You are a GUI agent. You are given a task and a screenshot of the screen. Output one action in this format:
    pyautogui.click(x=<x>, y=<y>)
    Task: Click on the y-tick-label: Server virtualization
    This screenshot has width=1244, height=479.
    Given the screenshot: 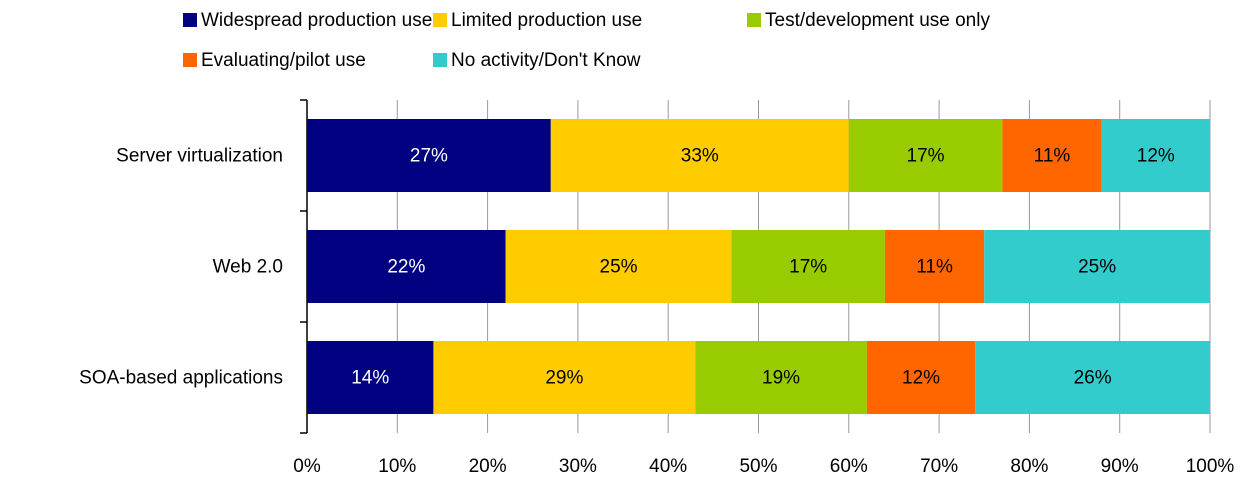 What is the action you would take?
    pyautogui.click(x=199, y=156)
    